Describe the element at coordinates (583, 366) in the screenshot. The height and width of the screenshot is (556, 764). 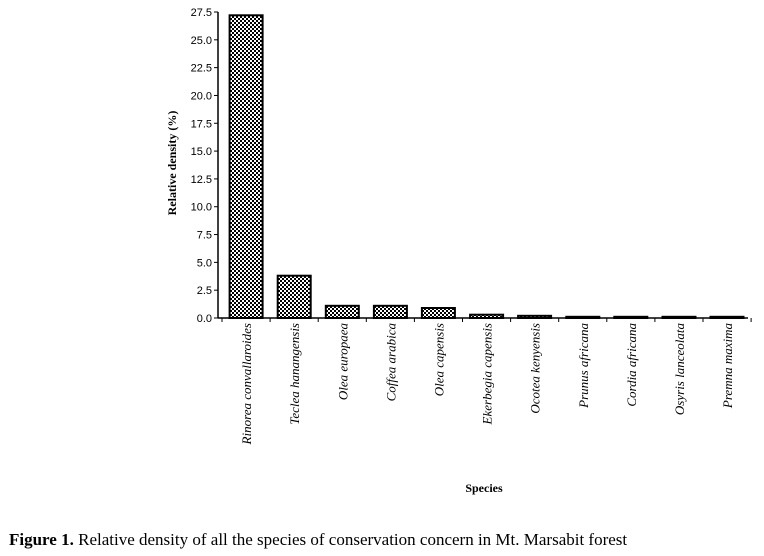
I see `x-tick-label: Prunus africana` at that location.